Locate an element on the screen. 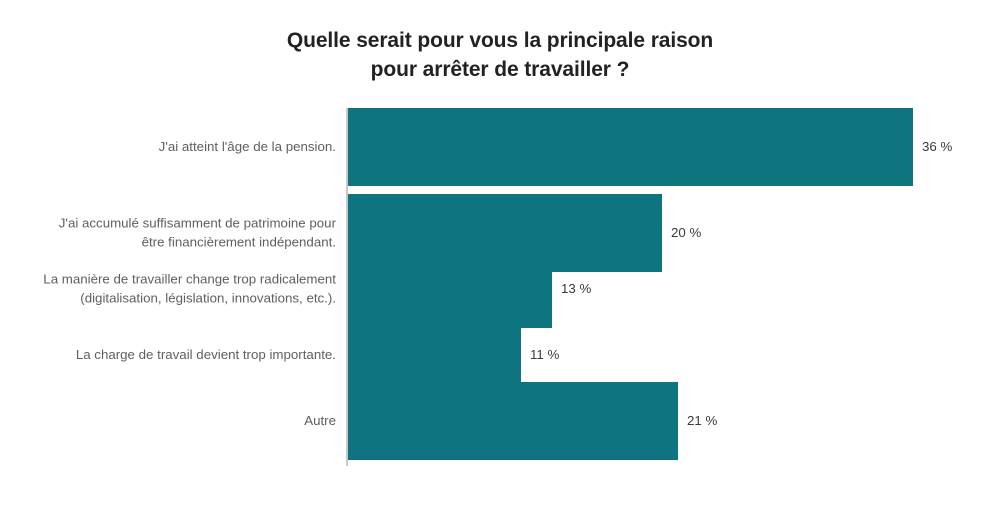 This screenshot has width=1000, height=528. bar-value-label: 21 % is located at coordinates (702, 420).